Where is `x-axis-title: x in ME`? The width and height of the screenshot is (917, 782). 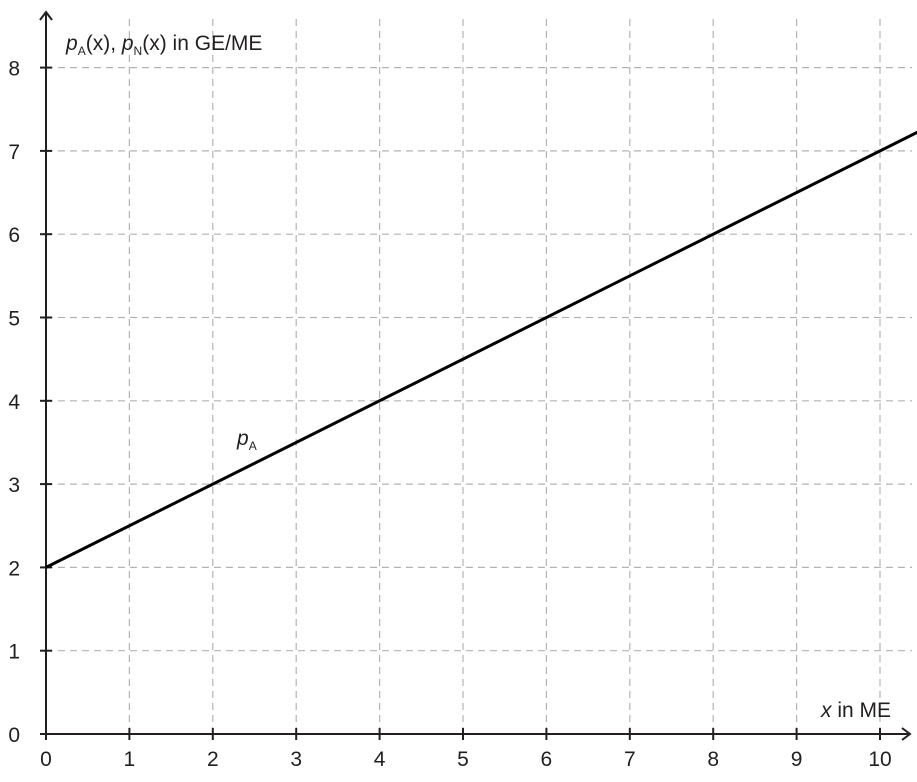 x-axis-title: x in ME is located at coordinates (855, 710).